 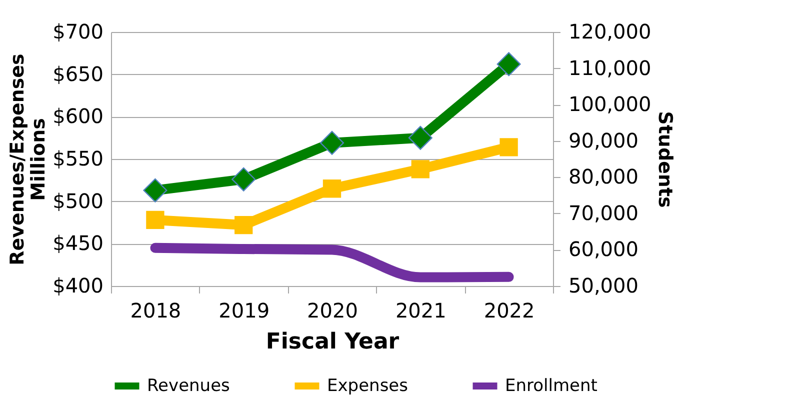 I want to click on x-tick-label: 2018, so click(x=156, y=310).